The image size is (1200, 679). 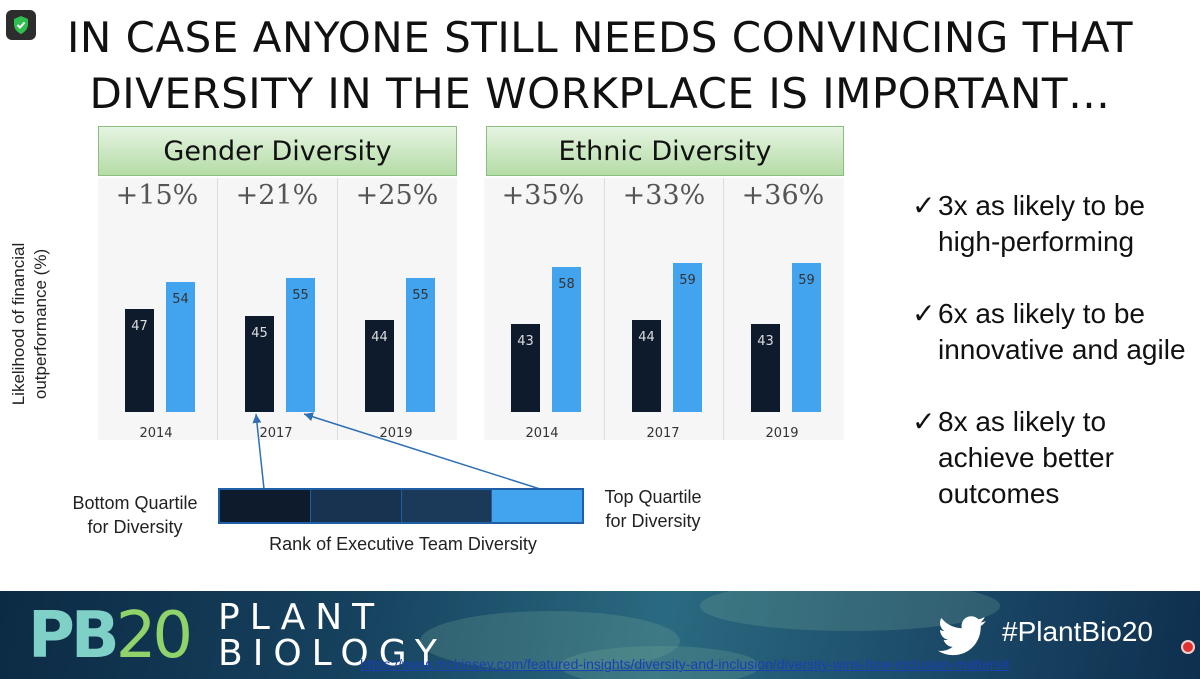 What do you see at coordinates (566, 284) in the screenshot?
I see `bar-value-label: 58` at bounding box center [566, 284].